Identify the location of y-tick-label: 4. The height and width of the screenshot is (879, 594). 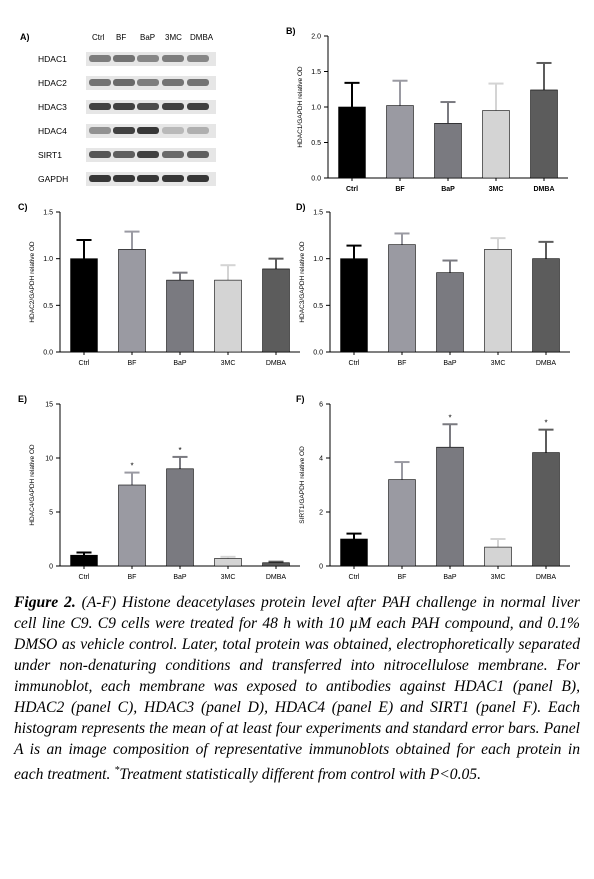
(321, 459).